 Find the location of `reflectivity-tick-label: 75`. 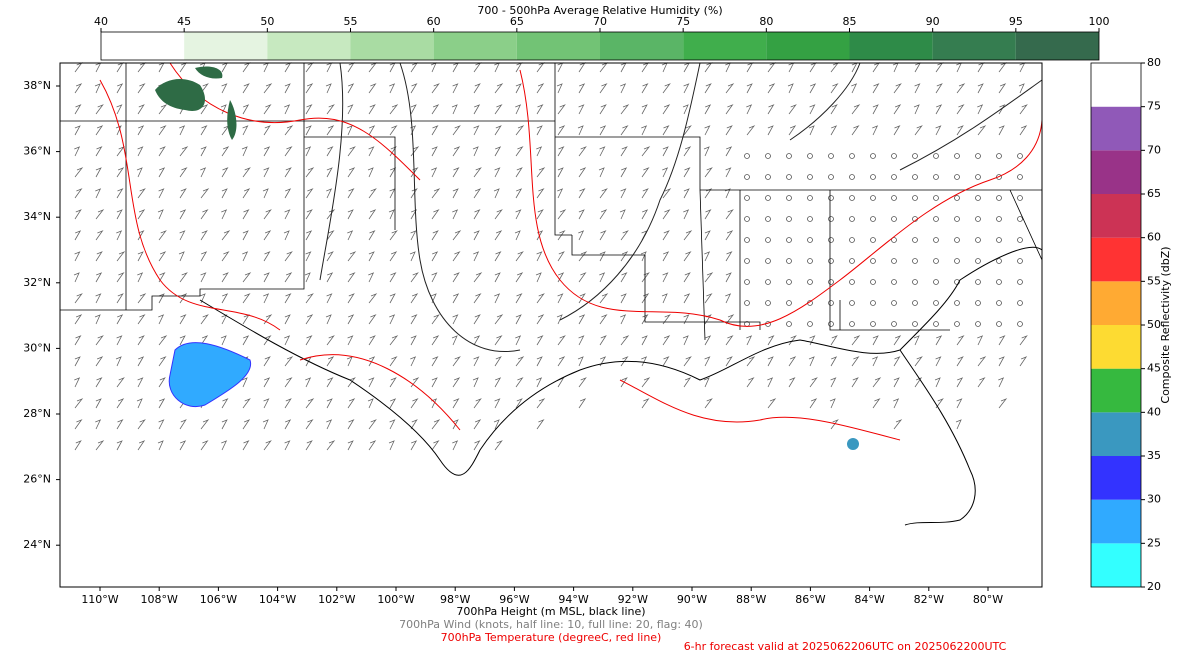

reflectivity-tick-label: 75 is located at coordinates (1154, 106).